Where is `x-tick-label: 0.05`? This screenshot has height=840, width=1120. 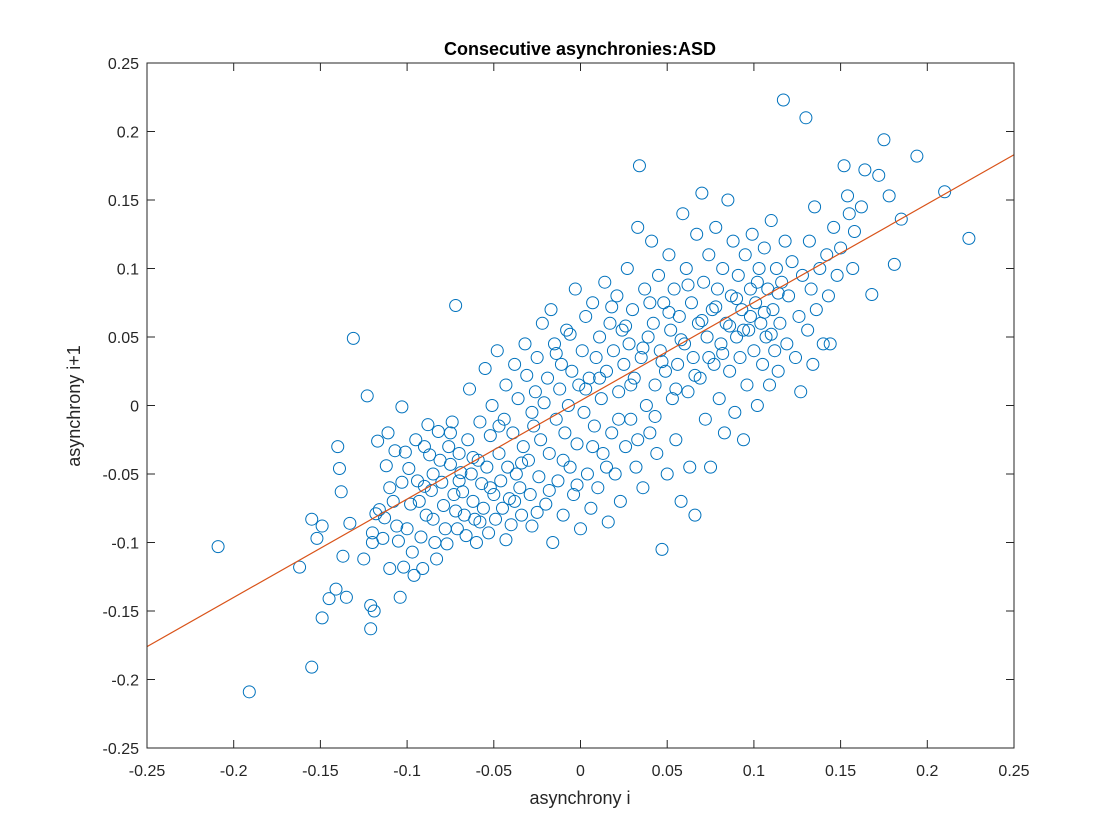
x-tick-label: 0.05 is located at coordinates (667, 771).